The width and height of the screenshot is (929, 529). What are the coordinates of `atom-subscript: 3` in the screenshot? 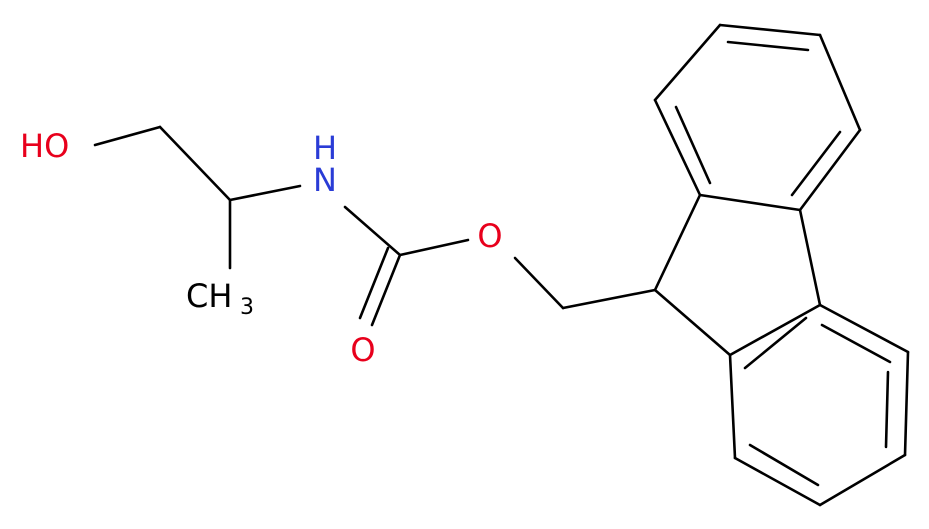 It's located at (247, 307).